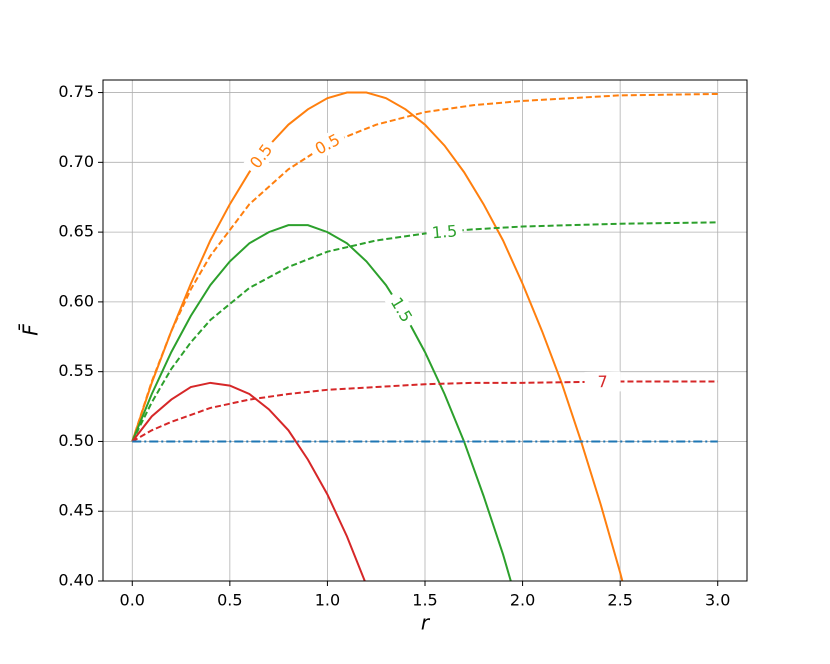 Image resolution: width=830 pixels, height=664 pixels. Describe the element at coordinates (76, 161) in the screenshot. I see `y-tick-label: 0.70` at that location.